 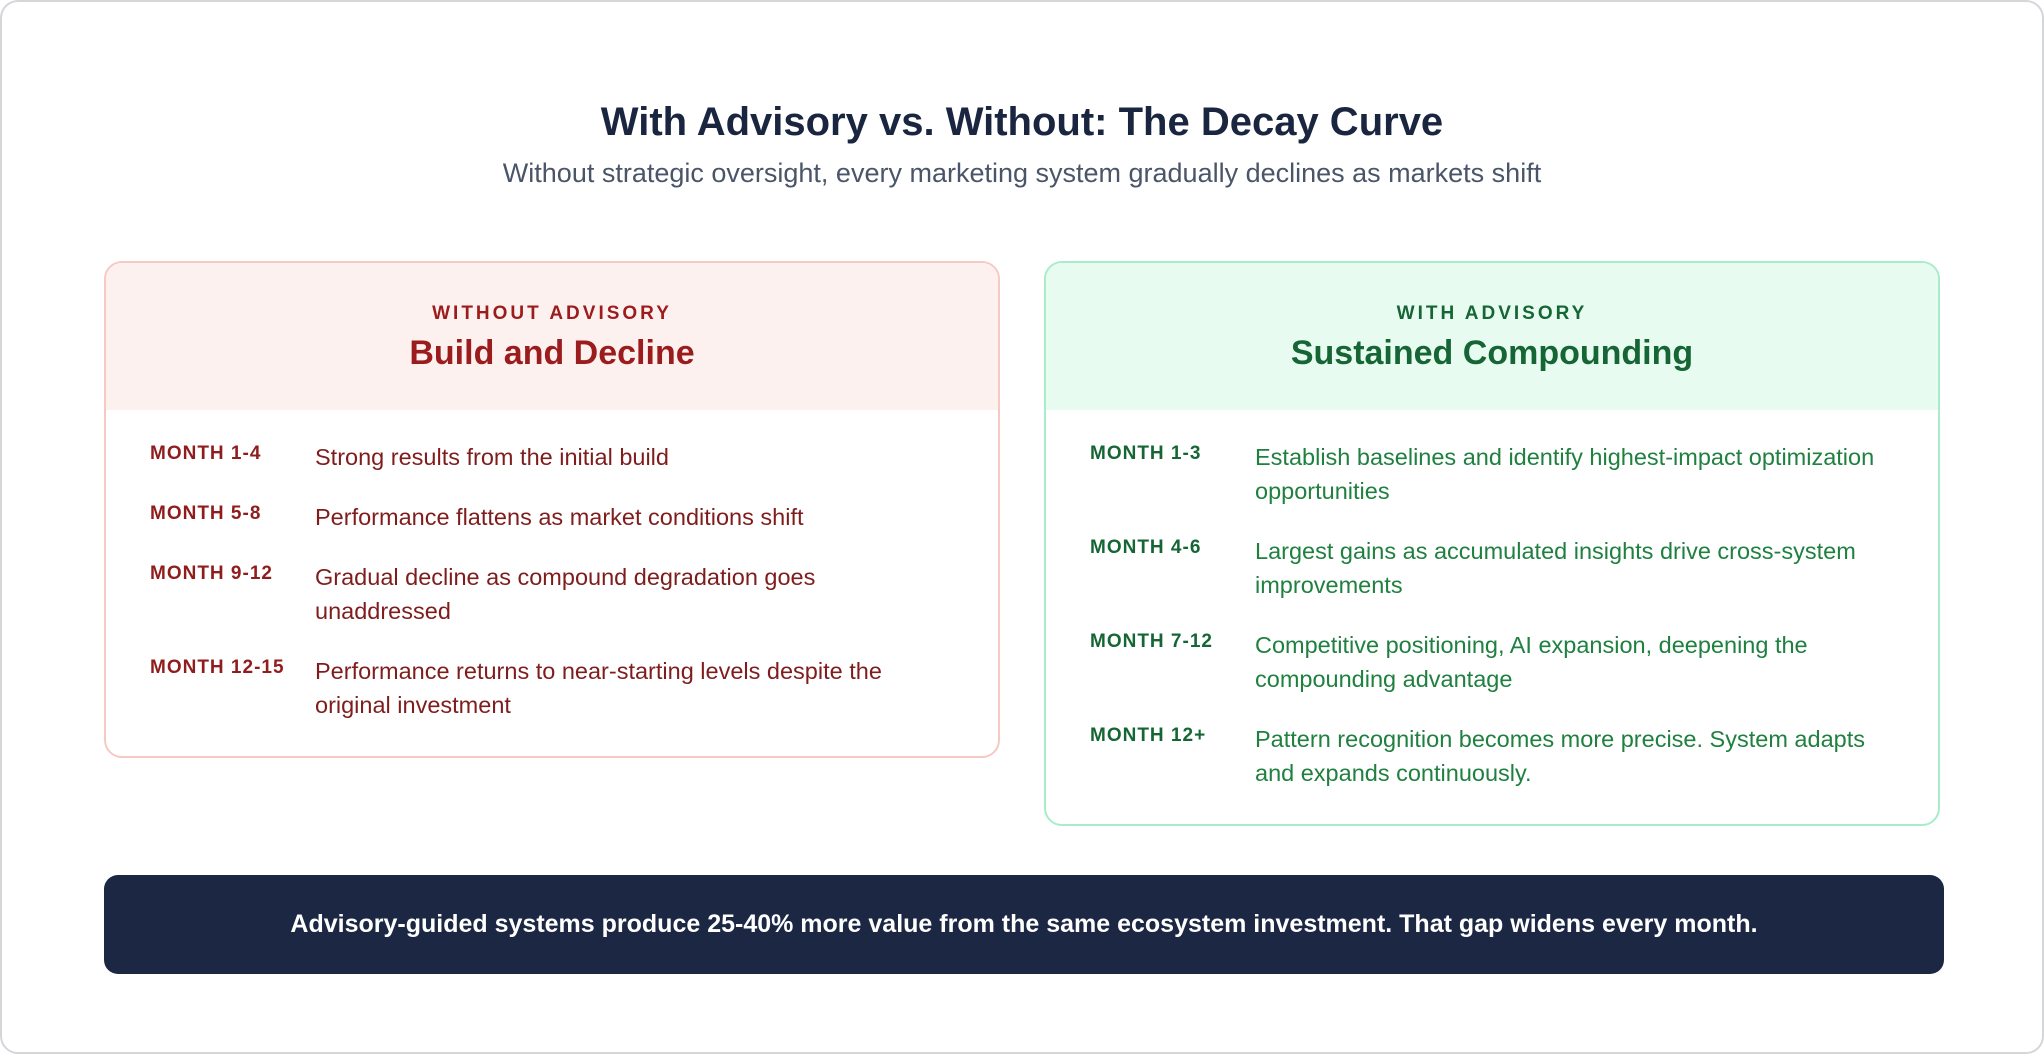 What do you see at coordinates (1492, 353) in the screenshot?
I see `card-heading: Sustained Compounding` at bounding box center [1492, 353].